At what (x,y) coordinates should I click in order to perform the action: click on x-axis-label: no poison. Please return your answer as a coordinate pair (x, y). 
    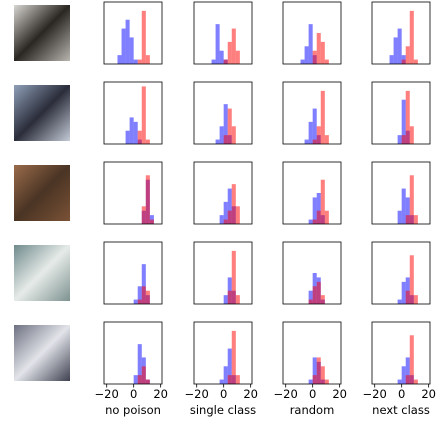
    Looking at the image, I should click on (133, 410).